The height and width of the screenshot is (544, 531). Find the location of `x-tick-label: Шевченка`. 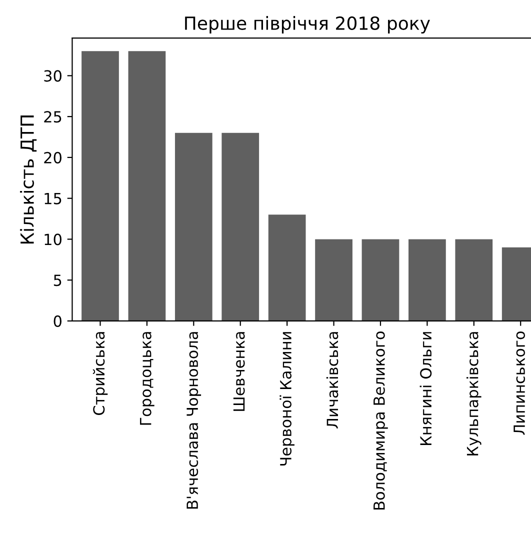

x-tick-label: Шевченка is located at coordinates (239, 371).